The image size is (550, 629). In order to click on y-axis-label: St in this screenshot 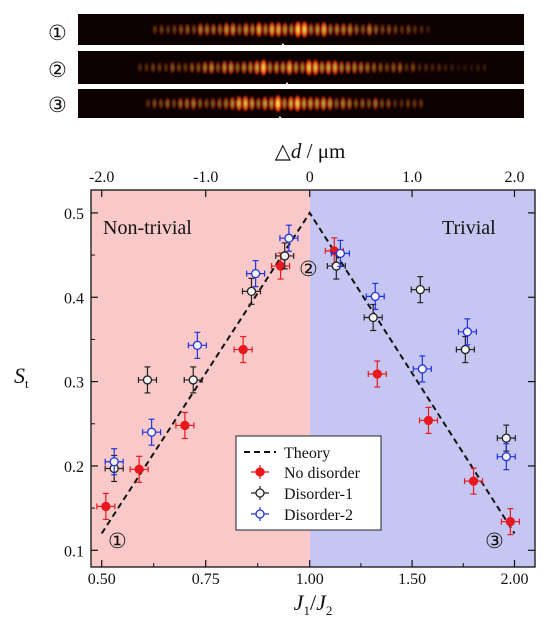, I will do `click(21, 377)`.